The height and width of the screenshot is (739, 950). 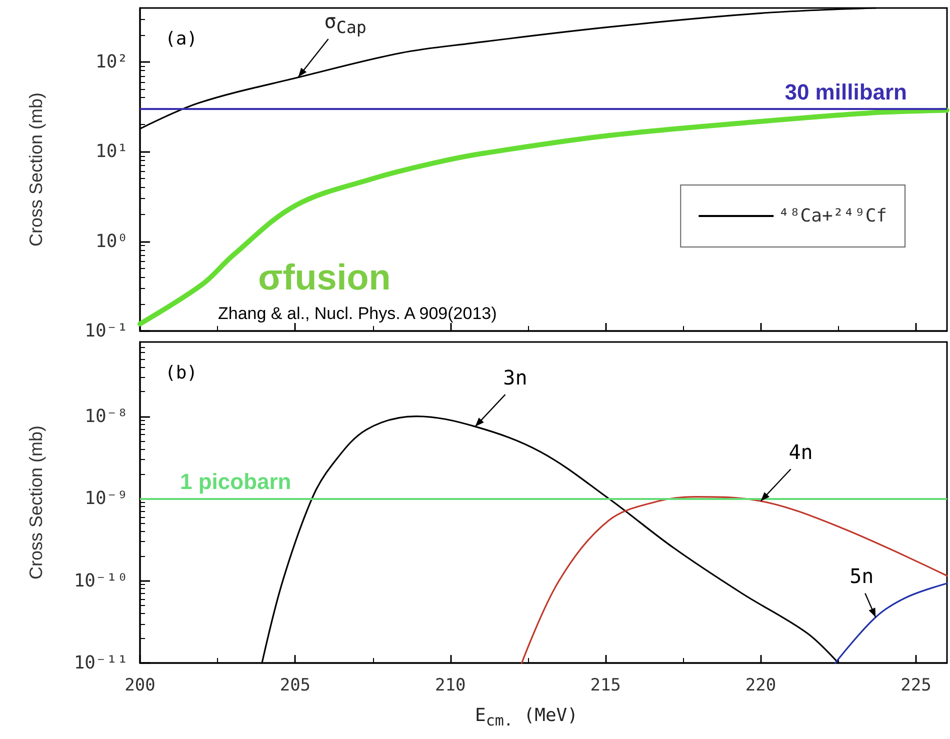 What do you see at coordinates (324, 277) in the screenshot?
I see `series-label: σfusion` at bounding box center [324, 277].